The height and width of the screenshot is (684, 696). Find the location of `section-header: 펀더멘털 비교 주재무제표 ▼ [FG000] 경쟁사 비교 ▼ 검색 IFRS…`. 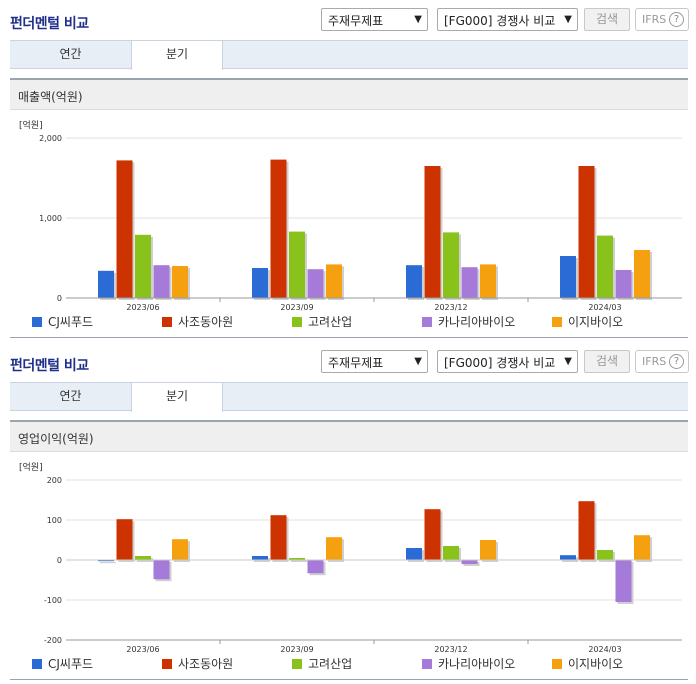

section-header: 펀더멘털 비교 주재무제표 ▼ [FG000] 경쟁사 비교 ▼ 검색 IFRS… is located at coordinates (348, 20).